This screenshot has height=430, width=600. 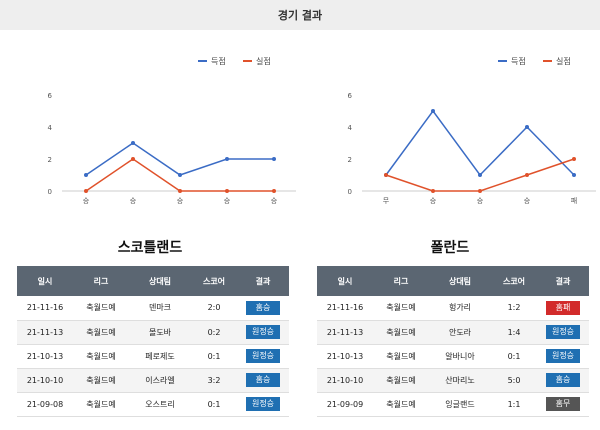 What do you see at coordinates (514, 404) in the screenshot?
I see `cell-score: 1:1` at bounding box center [514, 404].